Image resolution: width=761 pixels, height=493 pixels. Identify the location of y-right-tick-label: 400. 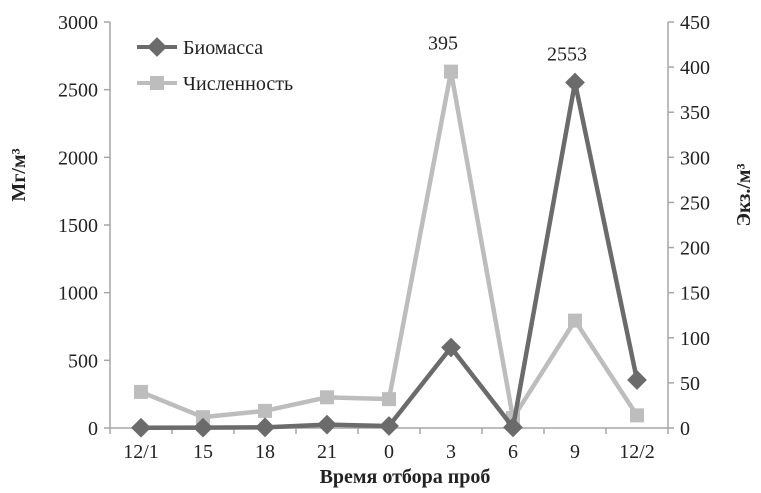
(695, 68).